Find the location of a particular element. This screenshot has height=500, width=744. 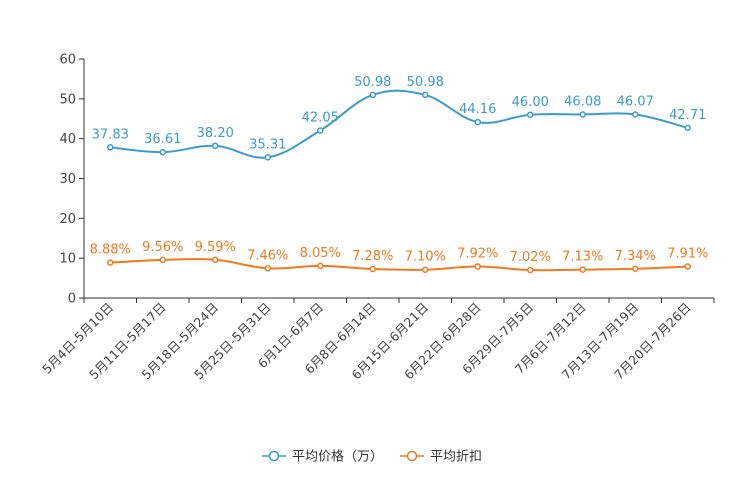

data-label: 8.05% is located at coordinates (320, 253).